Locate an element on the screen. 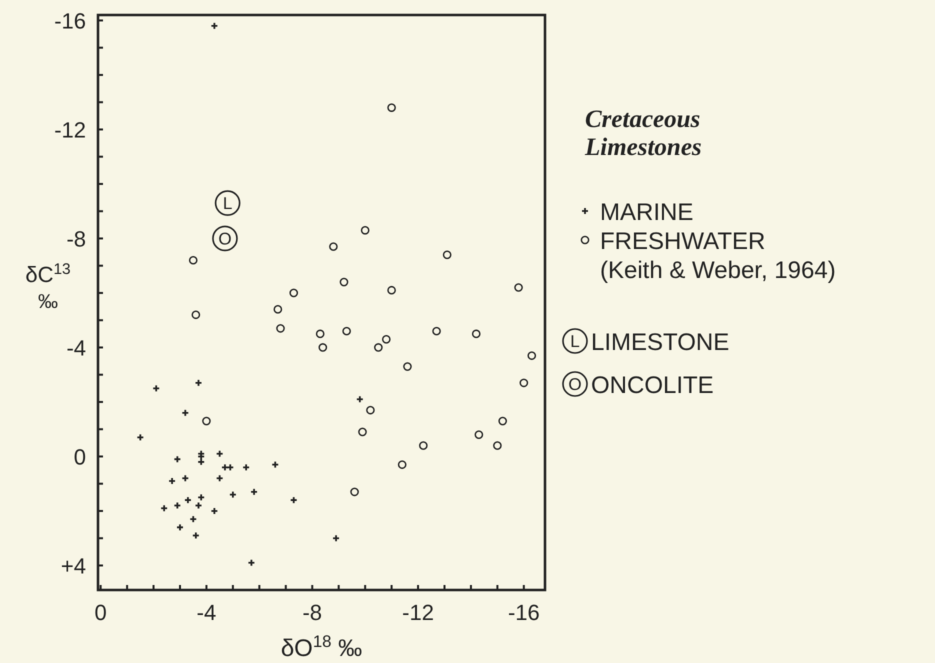  y-tick-label: +4 is located at coordinates (73, 565).